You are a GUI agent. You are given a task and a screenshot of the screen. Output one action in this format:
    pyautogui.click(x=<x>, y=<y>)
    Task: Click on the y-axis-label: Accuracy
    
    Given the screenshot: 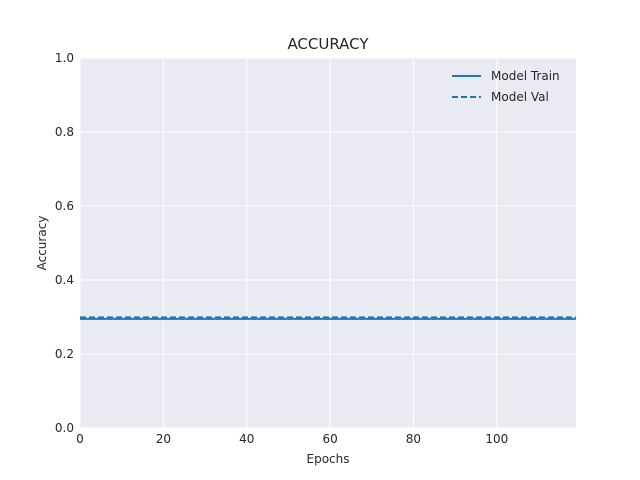 What is the action you would take?
    pyautogui.click(x=42, y=243)
    